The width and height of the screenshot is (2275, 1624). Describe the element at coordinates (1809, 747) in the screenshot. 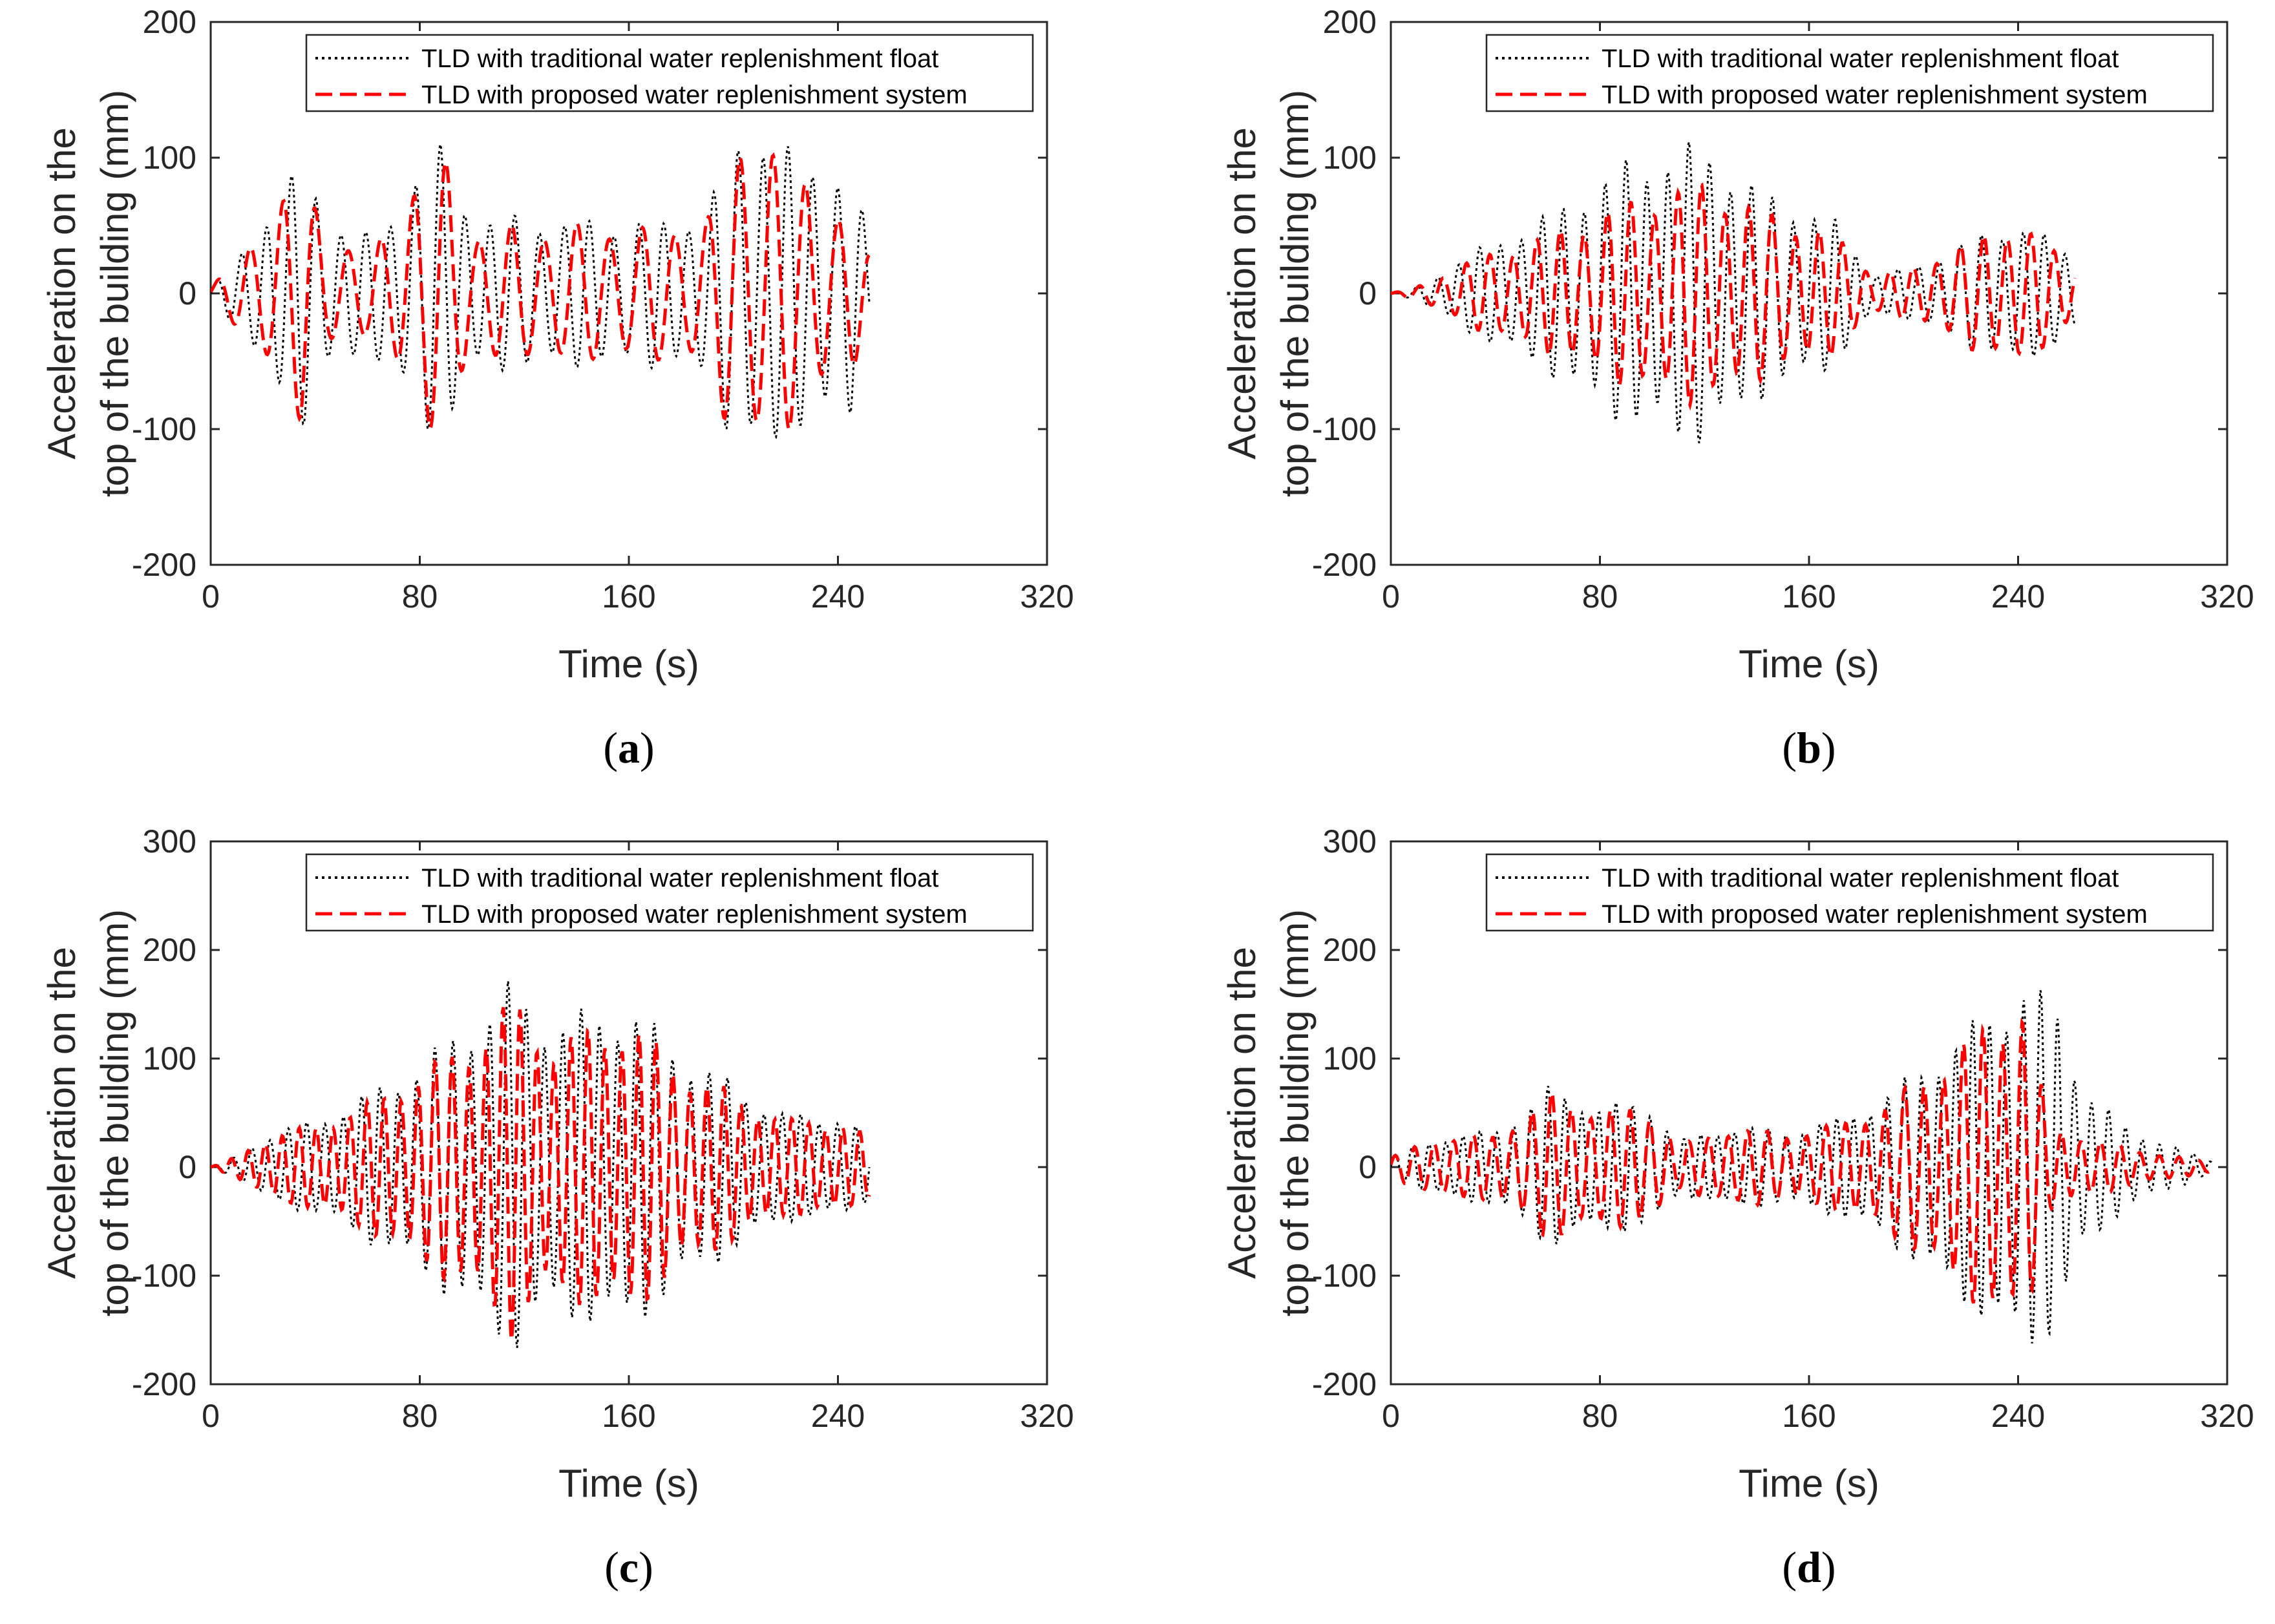

I see `panel-caption: (b)` at that location.